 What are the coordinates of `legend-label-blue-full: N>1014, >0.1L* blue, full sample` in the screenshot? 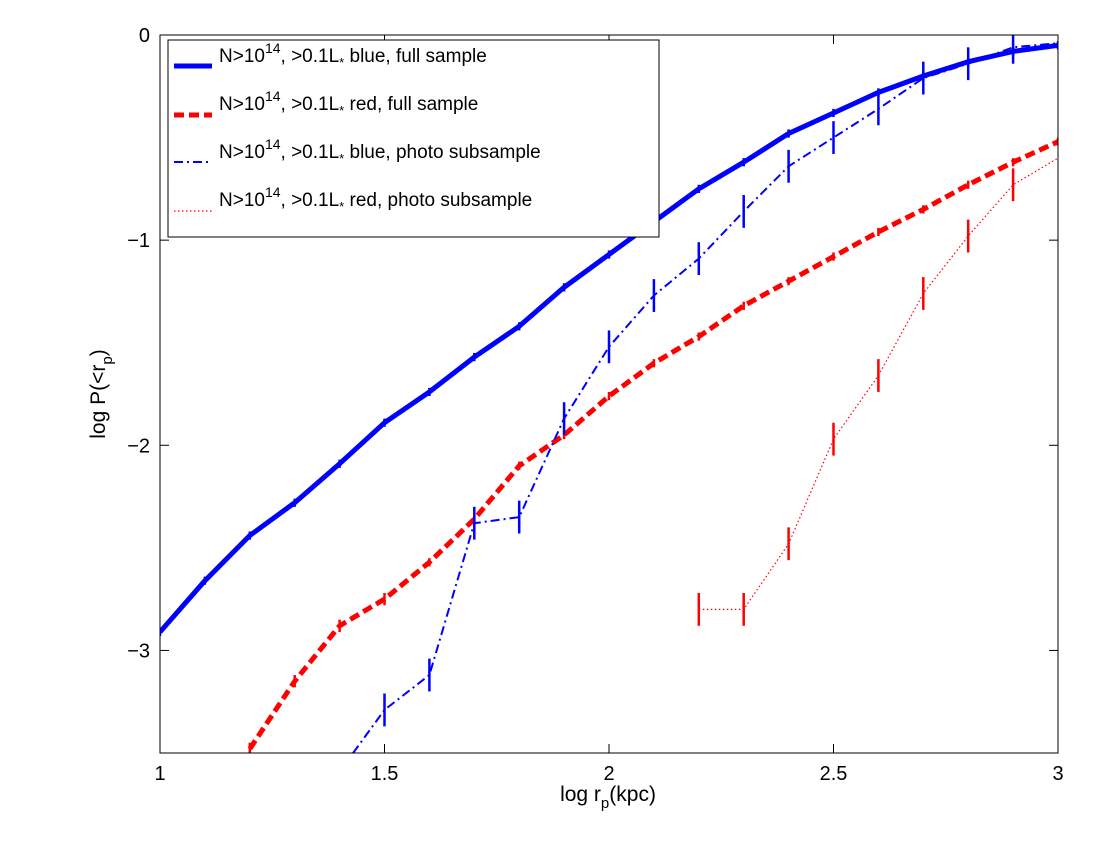 It's located at (353, 55).